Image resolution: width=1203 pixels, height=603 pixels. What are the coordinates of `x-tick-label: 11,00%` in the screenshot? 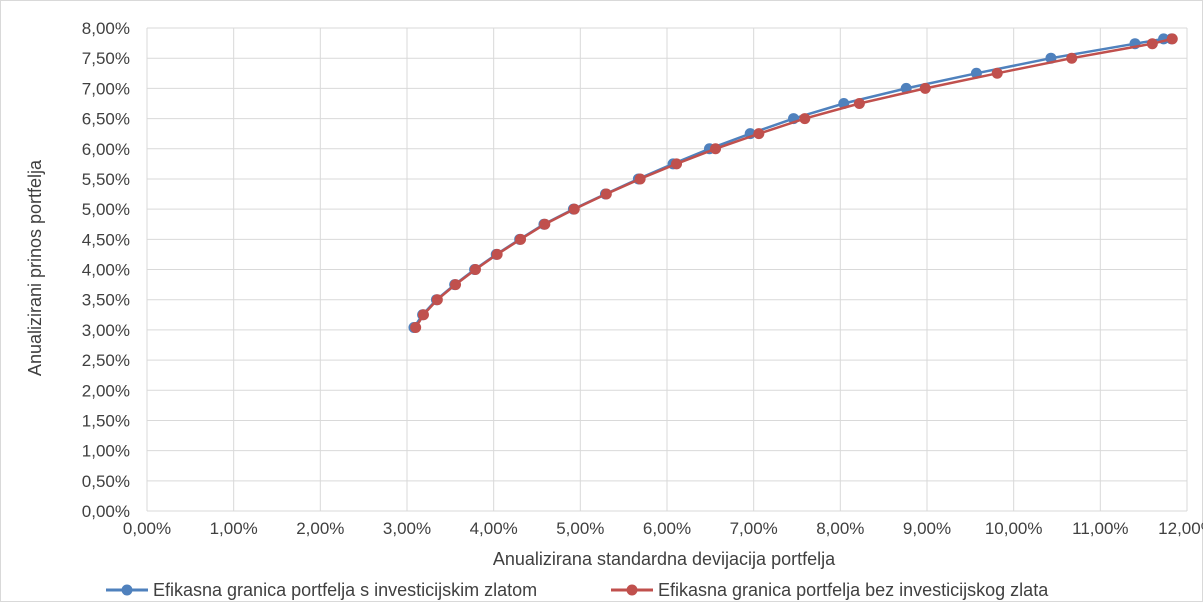 It's located at (1100, 528).